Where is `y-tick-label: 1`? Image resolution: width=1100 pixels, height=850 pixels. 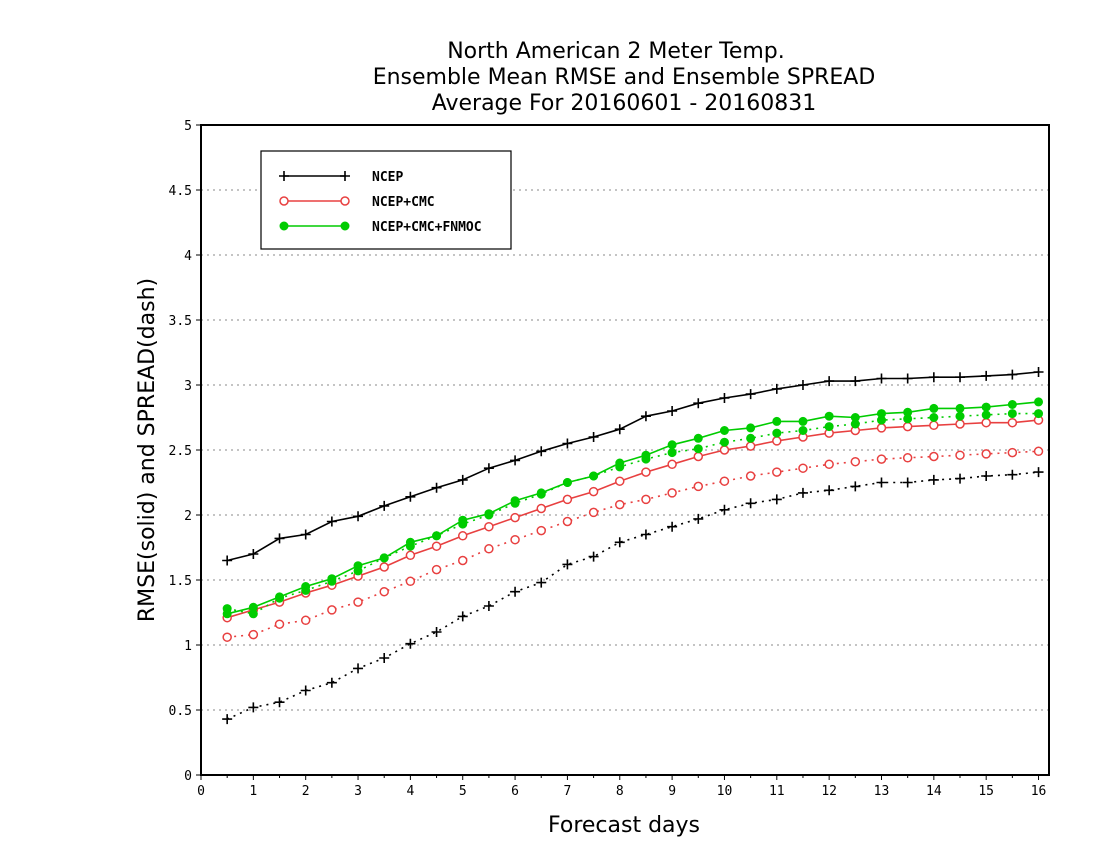
y-tick-label: 1 is located at coordinates (188, 646).